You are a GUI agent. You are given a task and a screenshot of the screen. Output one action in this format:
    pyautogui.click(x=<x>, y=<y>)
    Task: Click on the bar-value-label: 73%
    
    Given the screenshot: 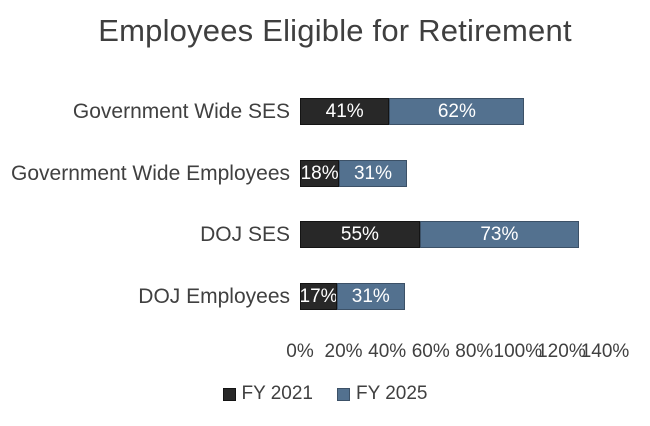 What is the action you would take?
    pyautogui.click(x=499, y=234)
    